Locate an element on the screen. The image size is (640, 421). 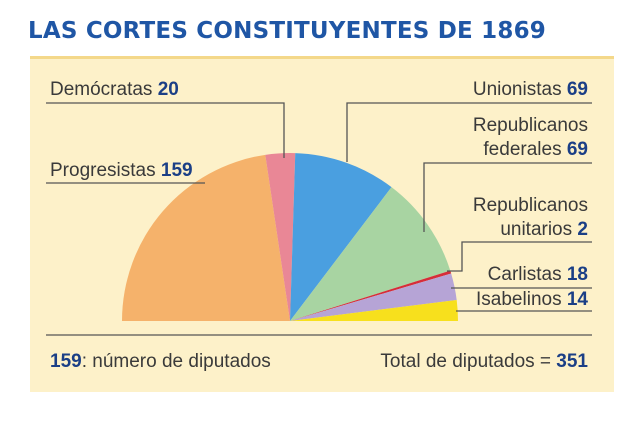
leader-line-unionistas is located at coordinates (469, 132).